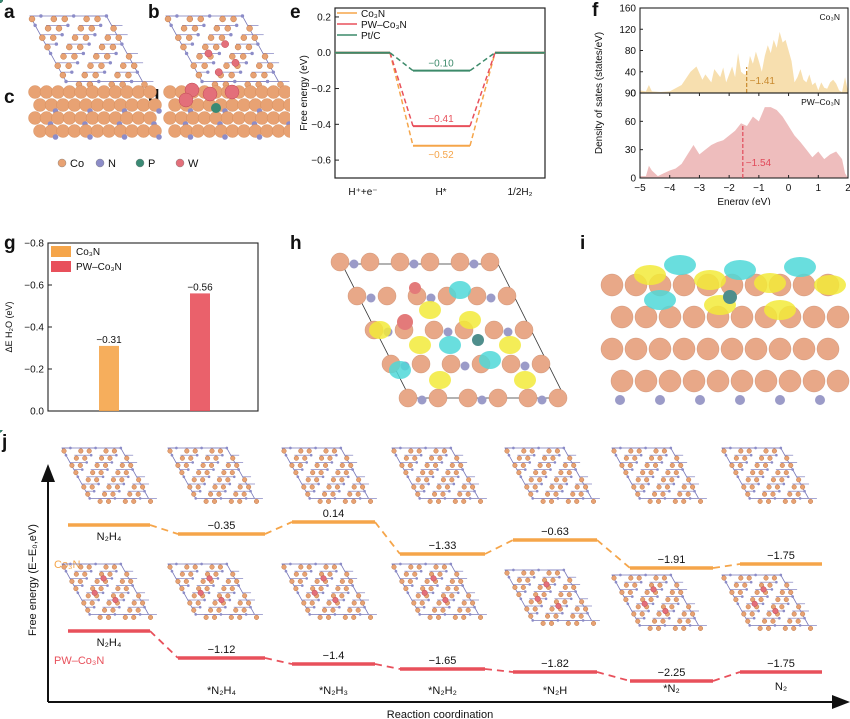 Image resolution: width=850 pixels, height=719 pixels. I want to click on bar-value-label: −0.56, so click(200, 287).